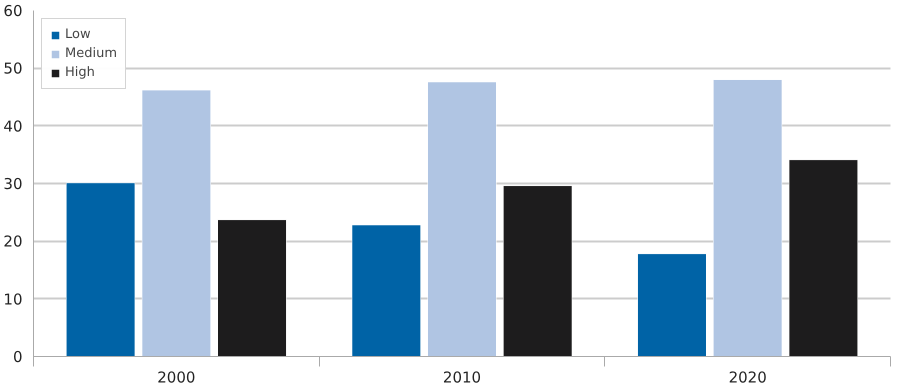 This screenshot has width=910, height=388. Describe the element at coordinates (78, 34) in the screenshot. I see `legend-label: Low` at that location.